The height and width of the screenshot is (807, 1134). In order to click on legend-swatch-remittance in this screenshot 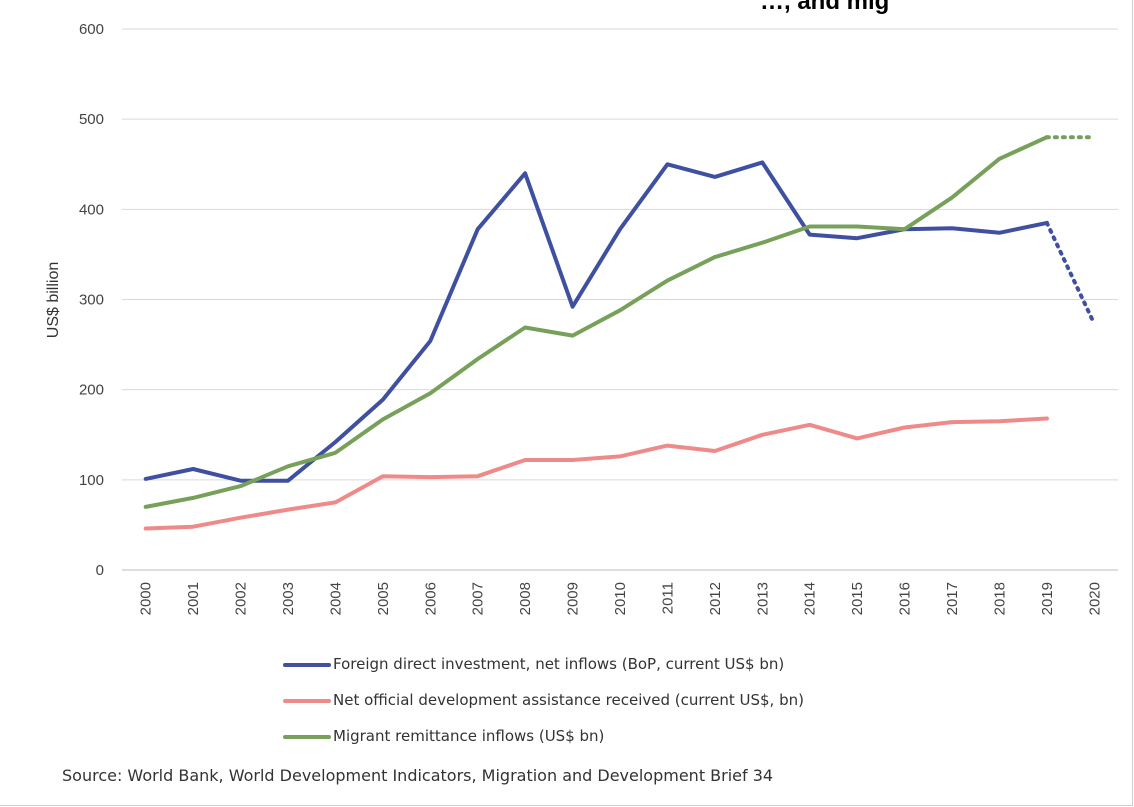, I will do `click(307, 737)`.